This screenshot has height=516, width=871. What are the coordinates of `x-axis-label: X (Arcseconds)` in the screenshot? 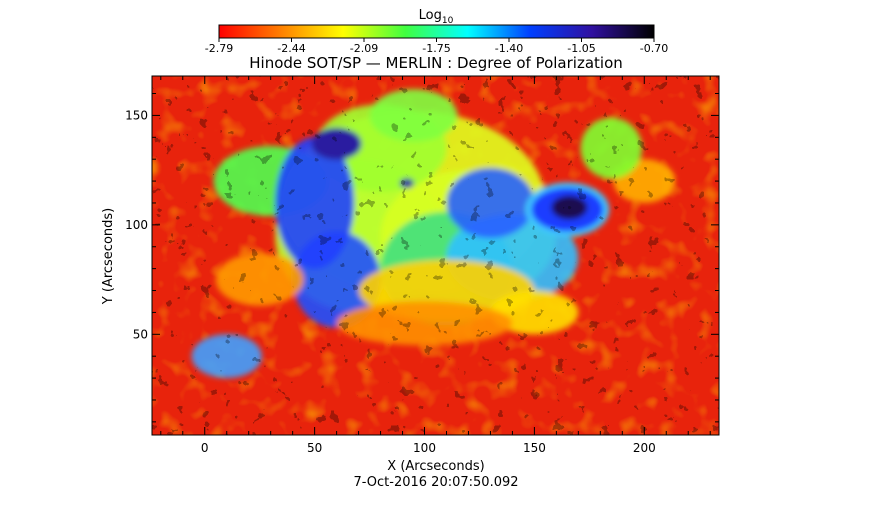 It's located at (435, 466).